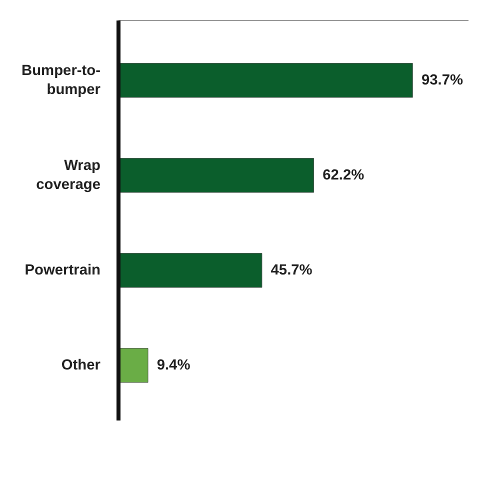 The width and height of the screenshot is (480, 480). Describe the element at coordinates (61, 80) in the screenshot. I see `y-tick-label: Bumper-to-bumper` at that location.